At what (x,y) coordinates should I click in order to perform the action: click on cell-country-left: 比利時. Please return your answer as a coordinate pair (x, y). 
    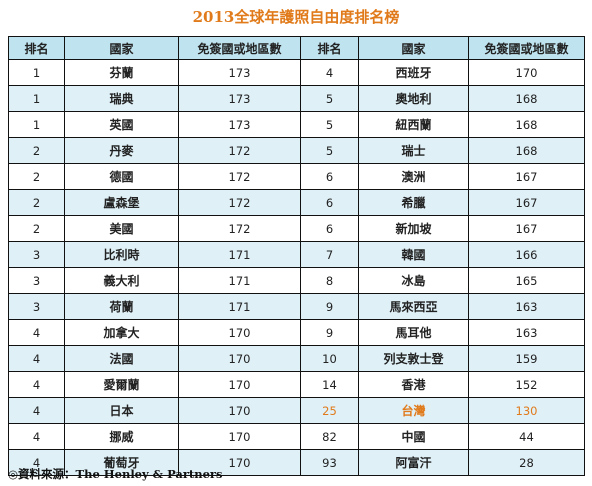
    Looking at the image, I should click on (121, 254).